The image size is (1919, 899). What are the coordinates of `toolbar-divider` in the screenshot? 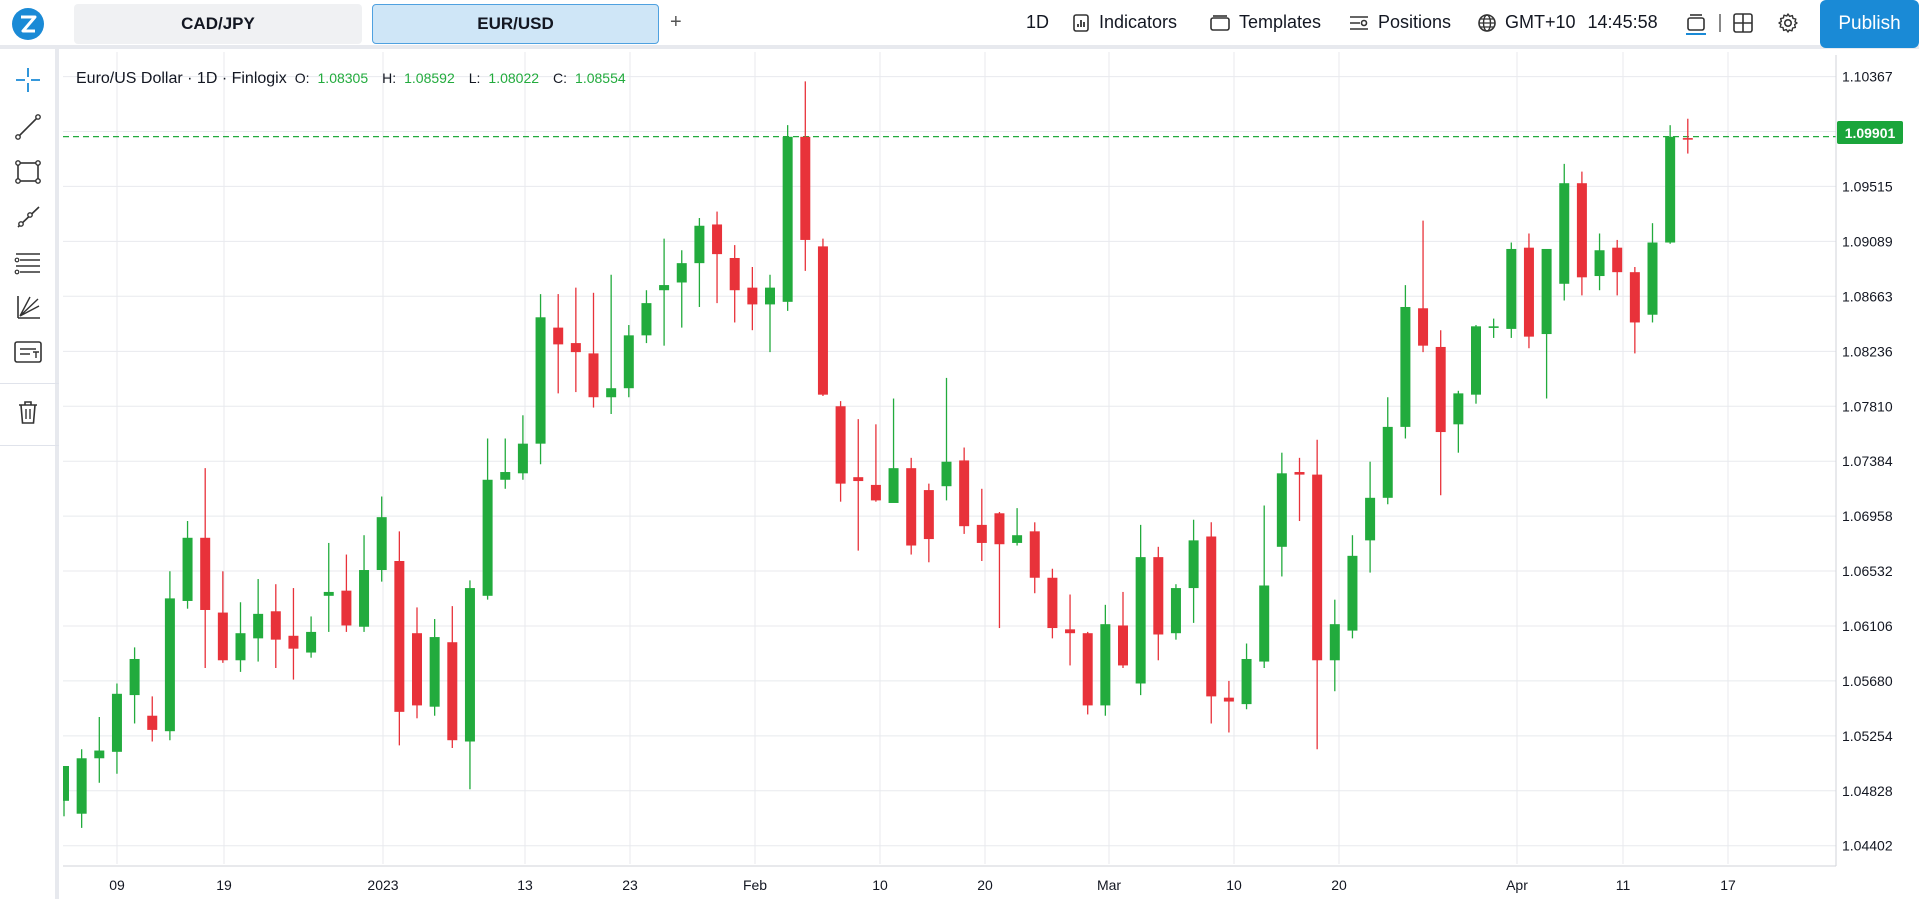 It's located at (1720, 23).